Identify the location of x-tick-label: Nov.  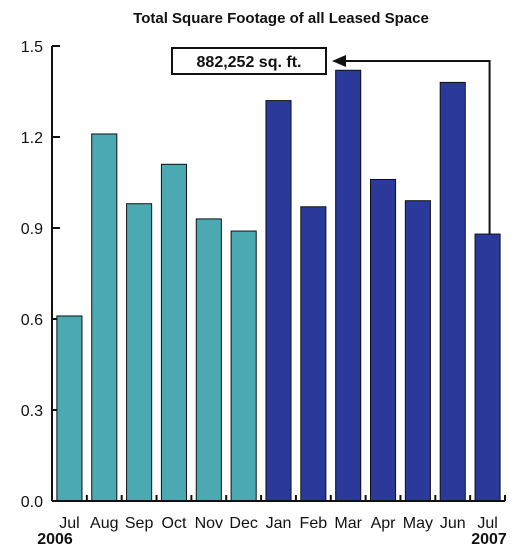
(209, 523).